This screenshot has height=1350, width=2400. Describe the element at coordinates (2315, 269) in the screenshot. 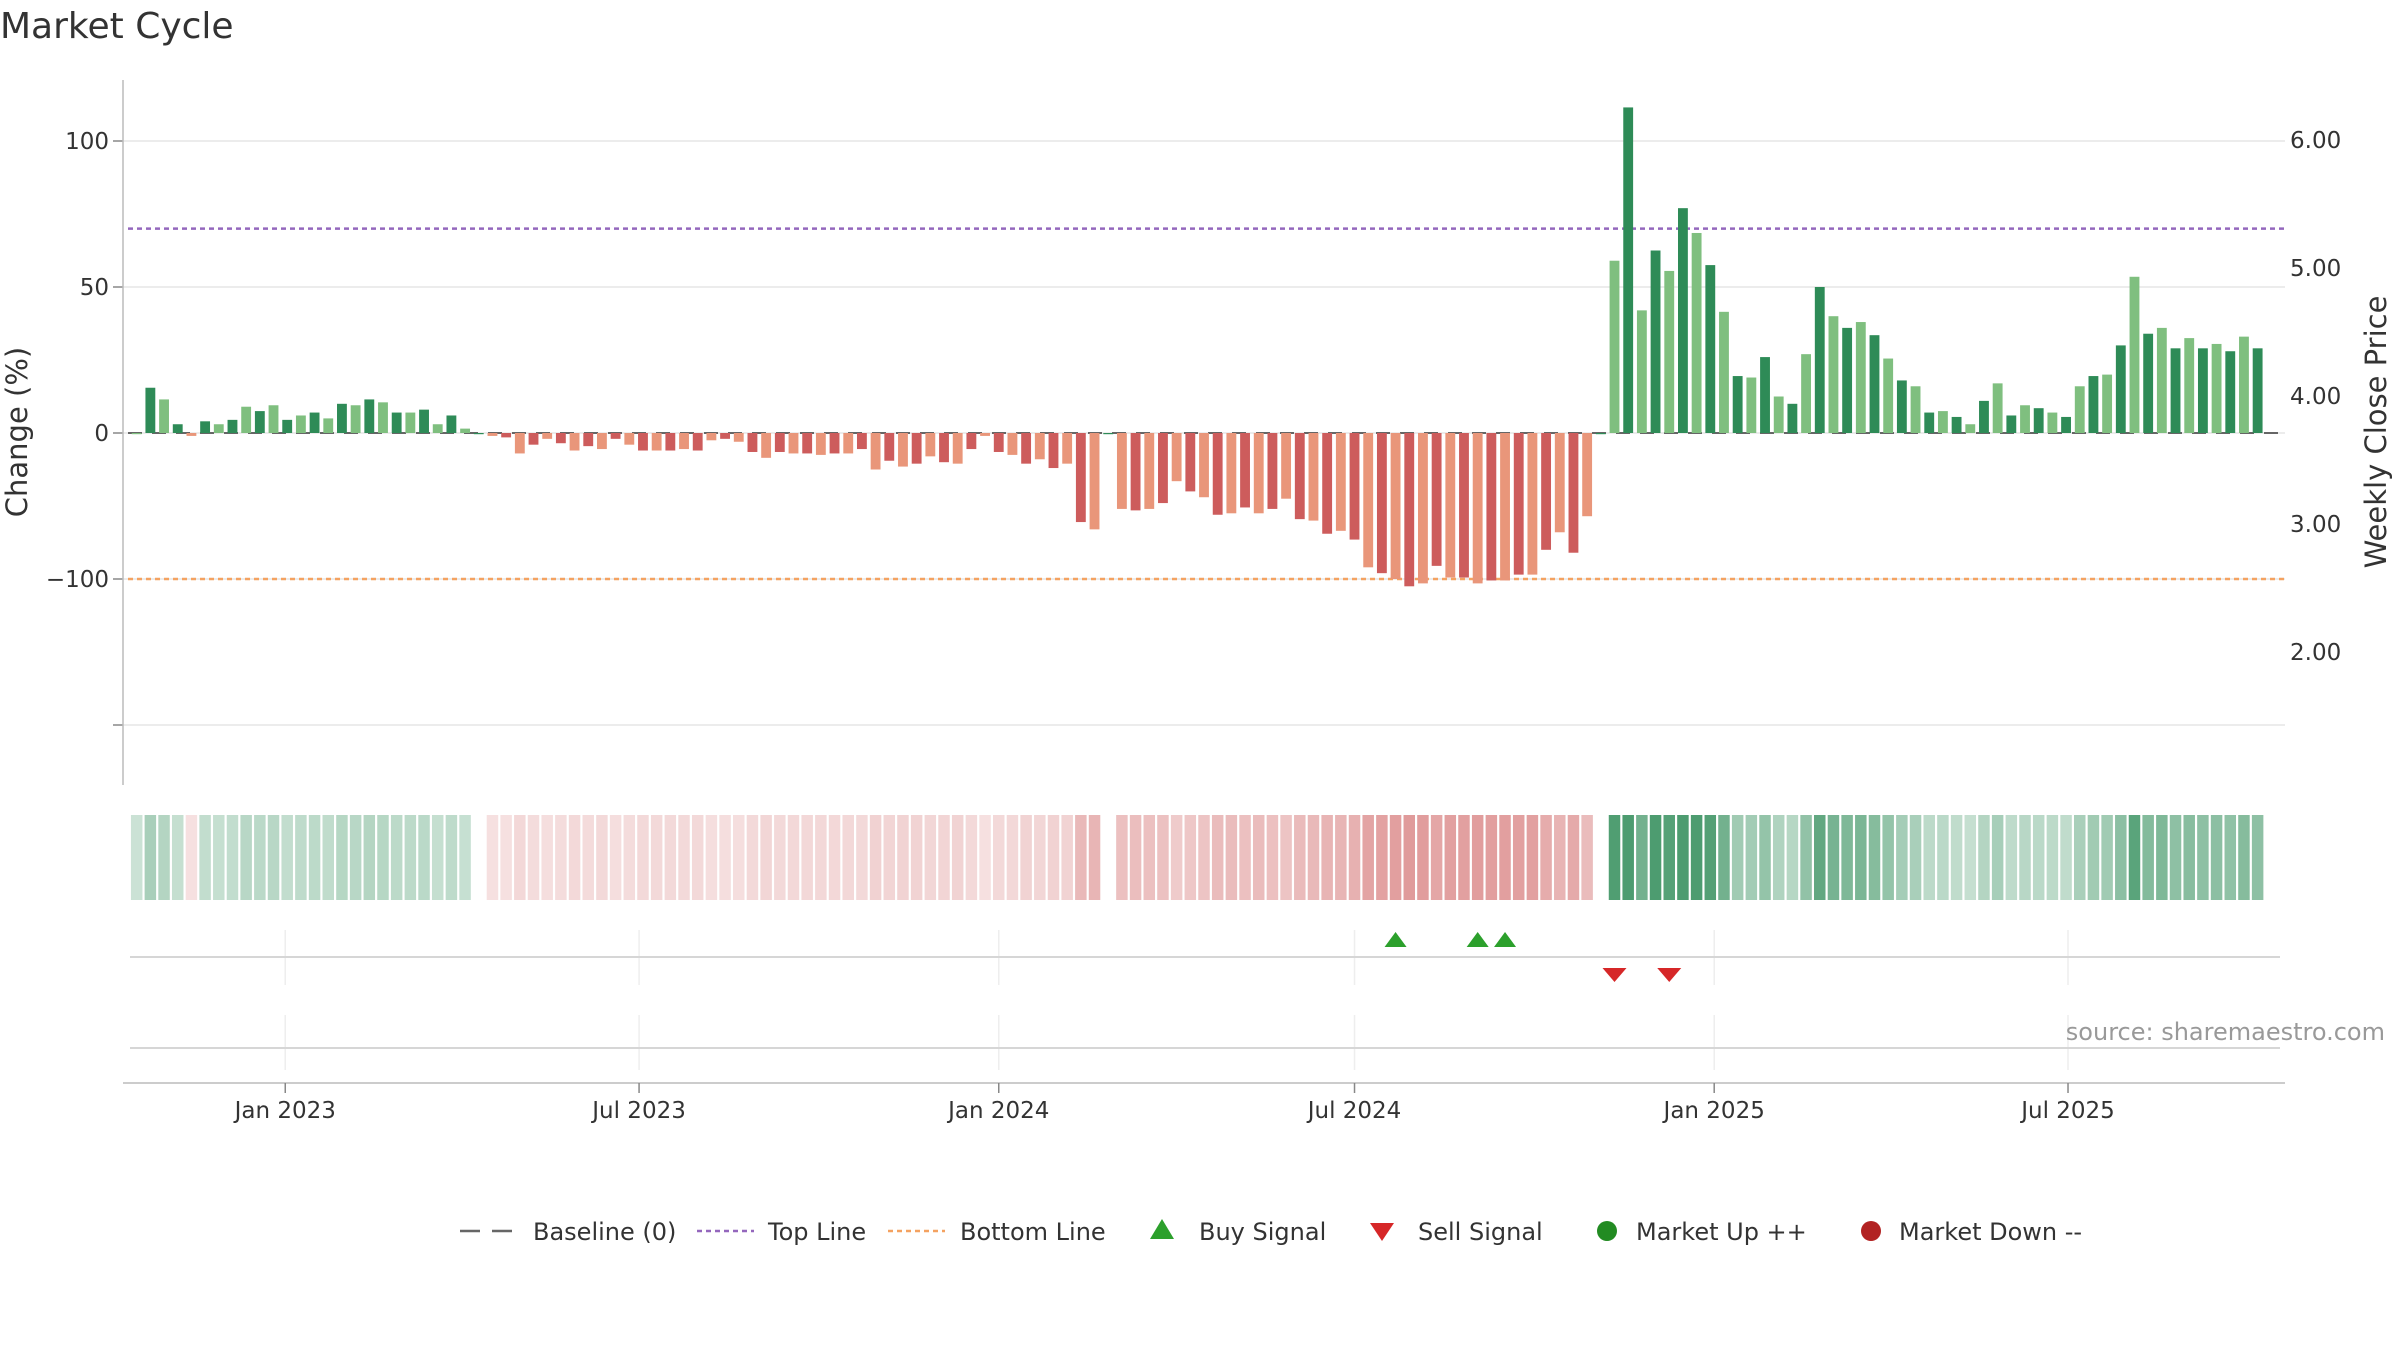

I see `y2-tick-label: 5.00` at that location.